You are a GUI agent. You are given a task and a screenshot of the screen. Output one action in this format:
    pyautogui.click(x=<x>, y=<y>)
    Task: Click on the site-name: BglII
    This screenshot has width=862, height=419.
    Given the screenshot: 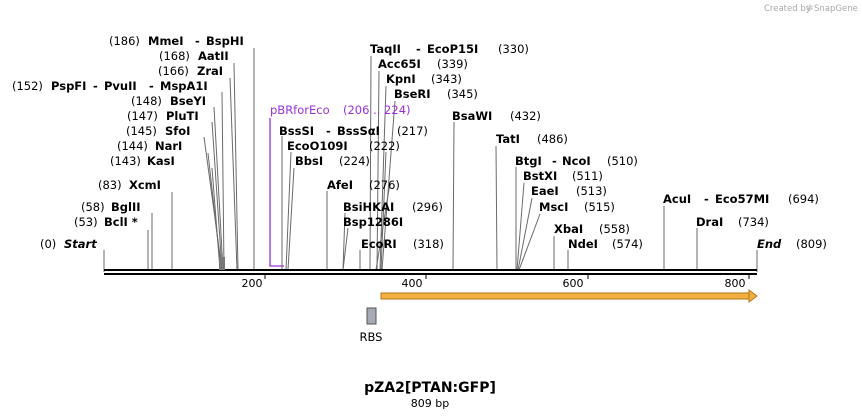 What is the action you would take?
    pyautogui.click(x=126, y=207)
    